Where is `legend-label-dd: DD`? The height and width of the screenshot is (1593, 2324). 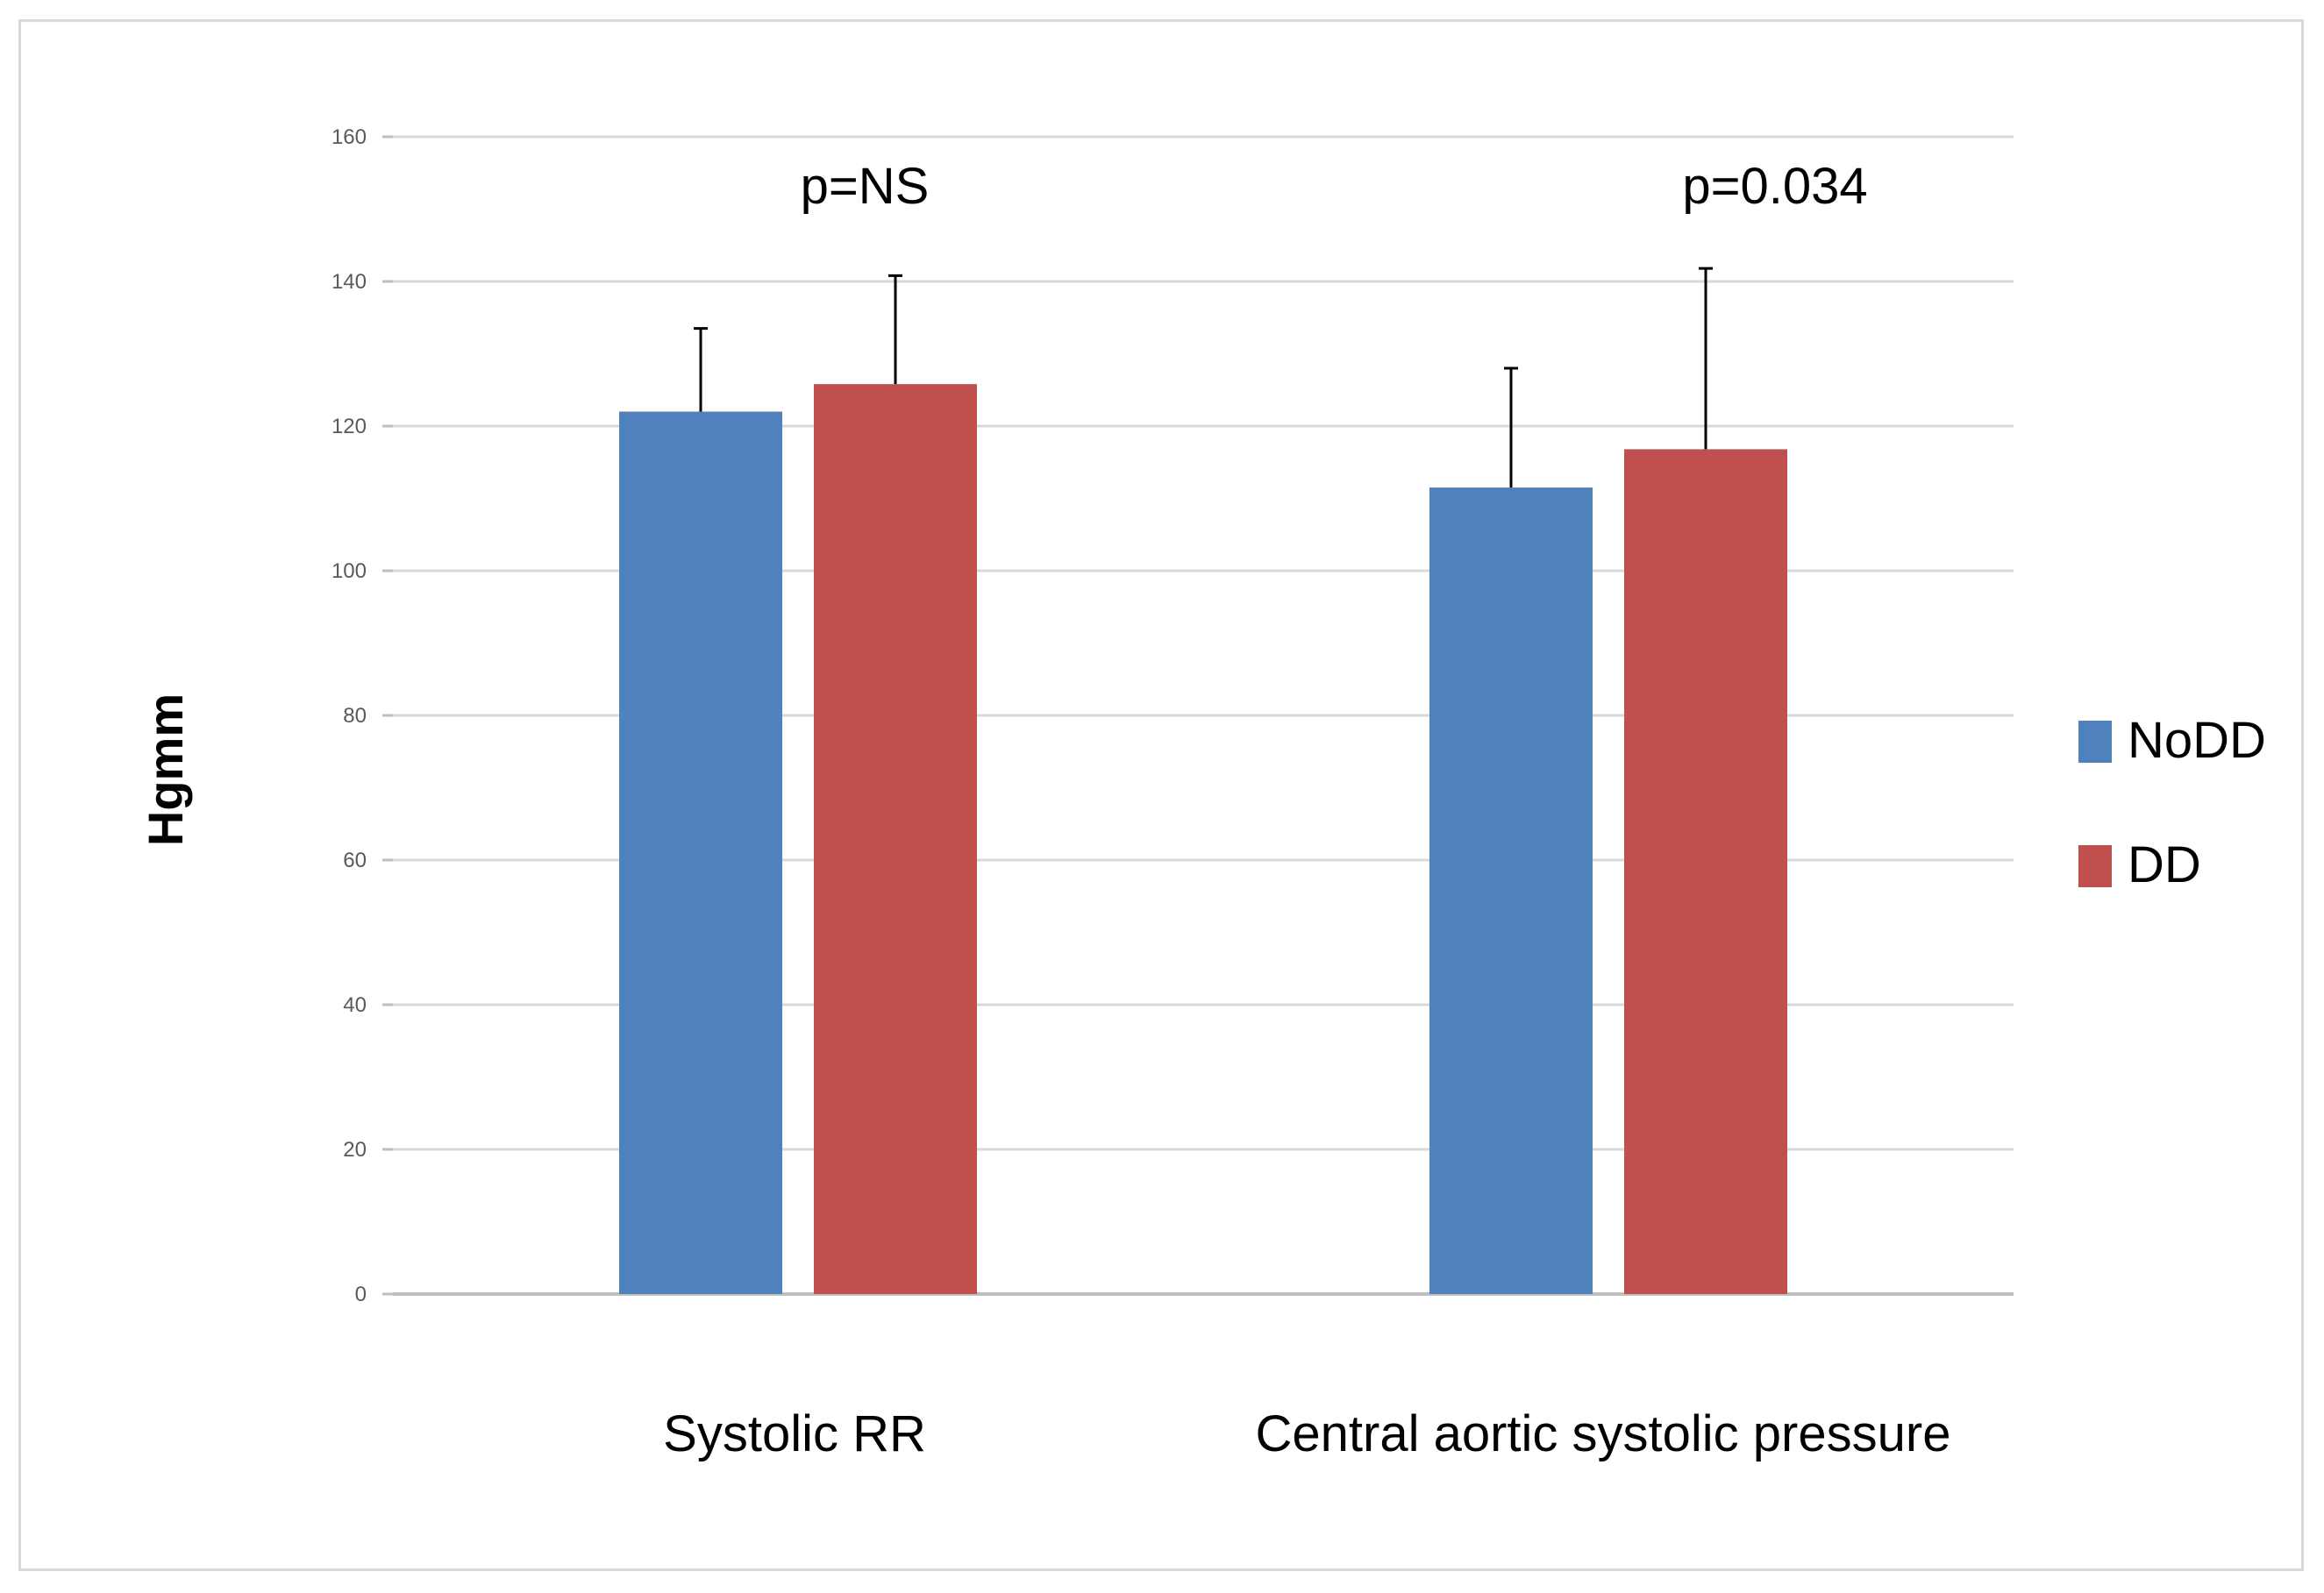
legend-label-dd: DD is located at coordinates (2164, 864).